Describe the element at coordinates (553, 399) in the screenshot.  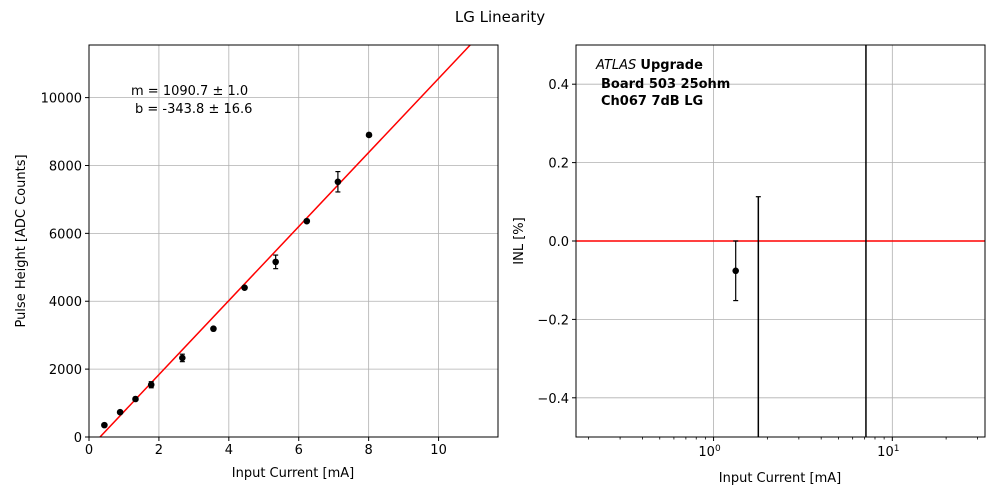
I see `y-tick-label: −0.4` at that location.